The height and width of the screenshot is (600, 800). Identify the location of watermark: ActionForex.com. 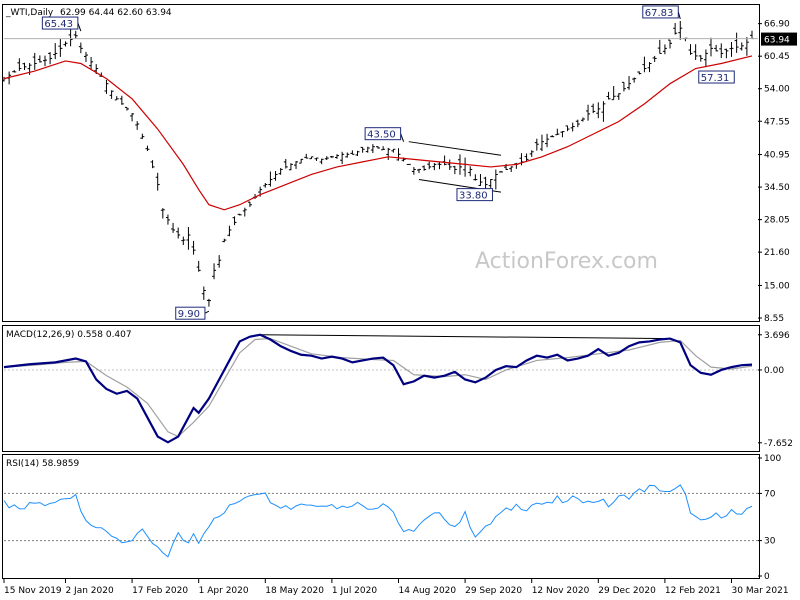
(566, 261).